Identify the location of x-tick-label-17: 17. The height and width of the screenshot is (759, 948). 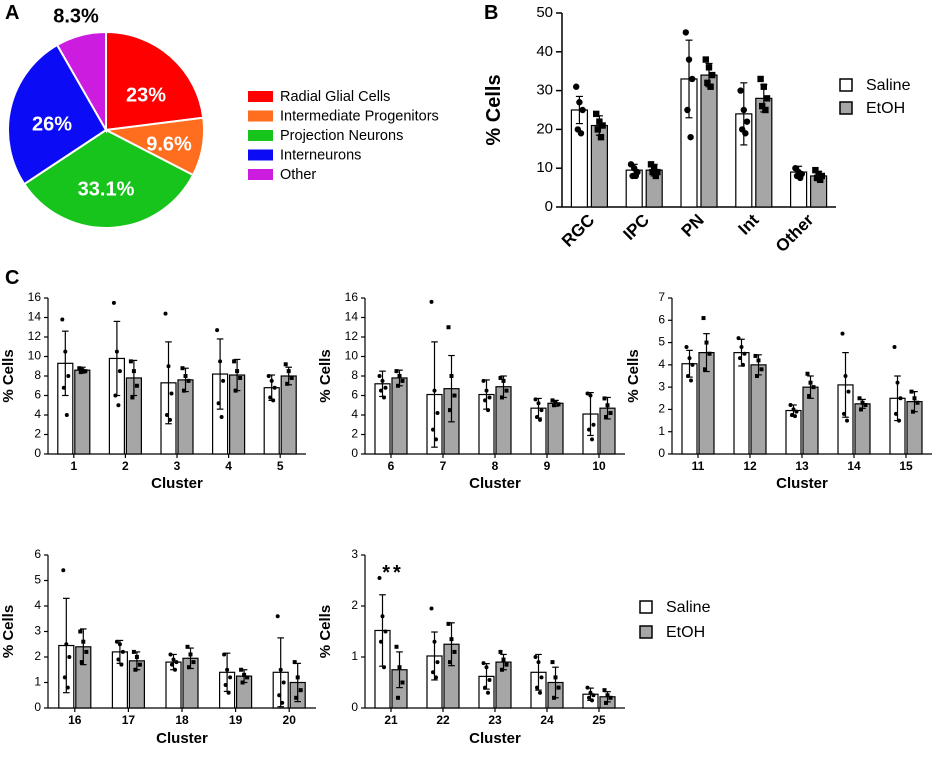
(129, 720).